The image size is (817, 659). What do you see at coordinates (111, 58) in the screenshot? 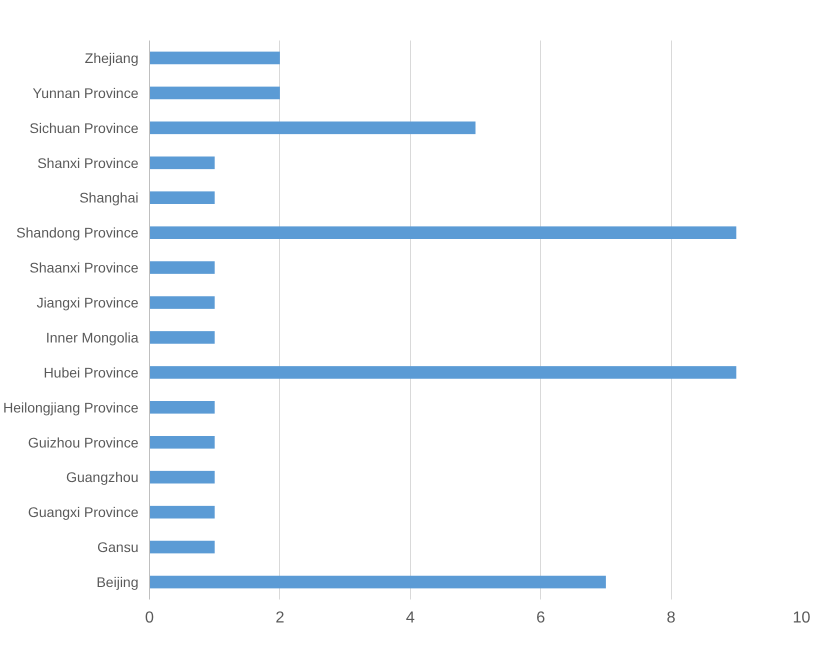
I see `y-tick-label: Zhejiang` at bounding box center [111, 58].